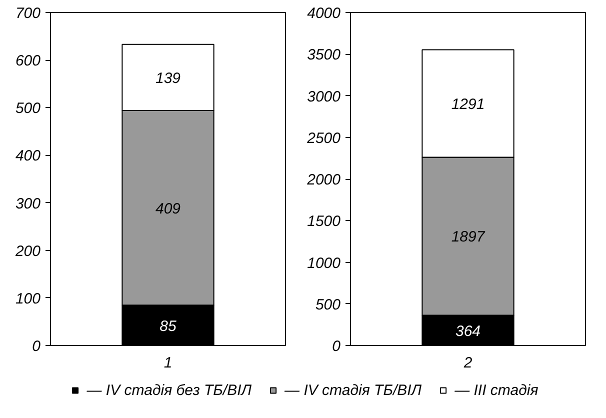 The width and height of the screenshot is (606, 418). I want to click on y-tick-label: 600, so click(28, 61).